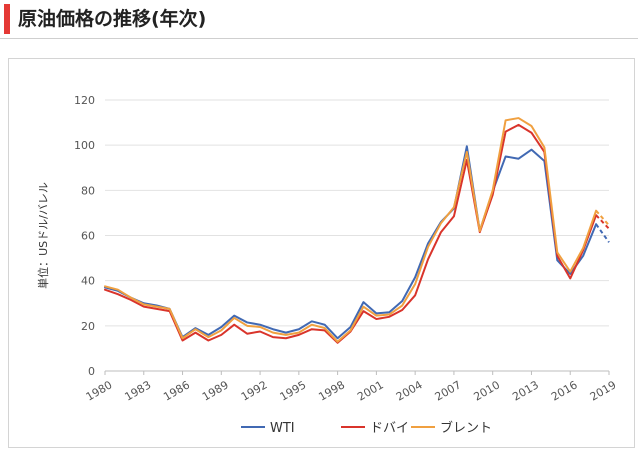 The width and height of the screenshot is (638, 451). I want to click on legend-label: WTI, so click(282, 428).